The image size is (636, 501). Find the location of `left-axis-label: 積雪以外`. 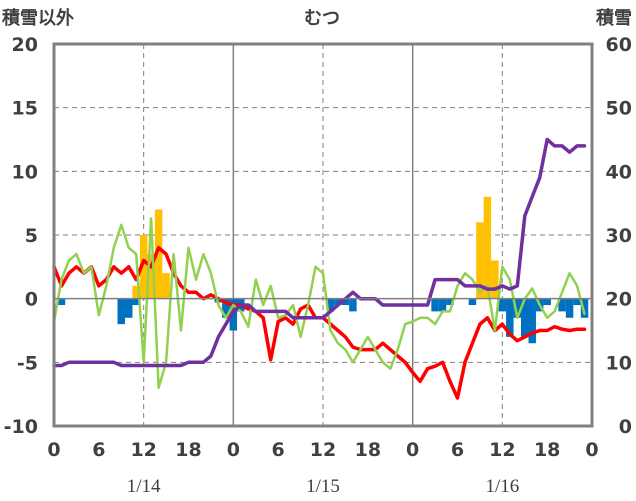

left-axis-label: 積雪以外 is located at coordinates (37, 18).